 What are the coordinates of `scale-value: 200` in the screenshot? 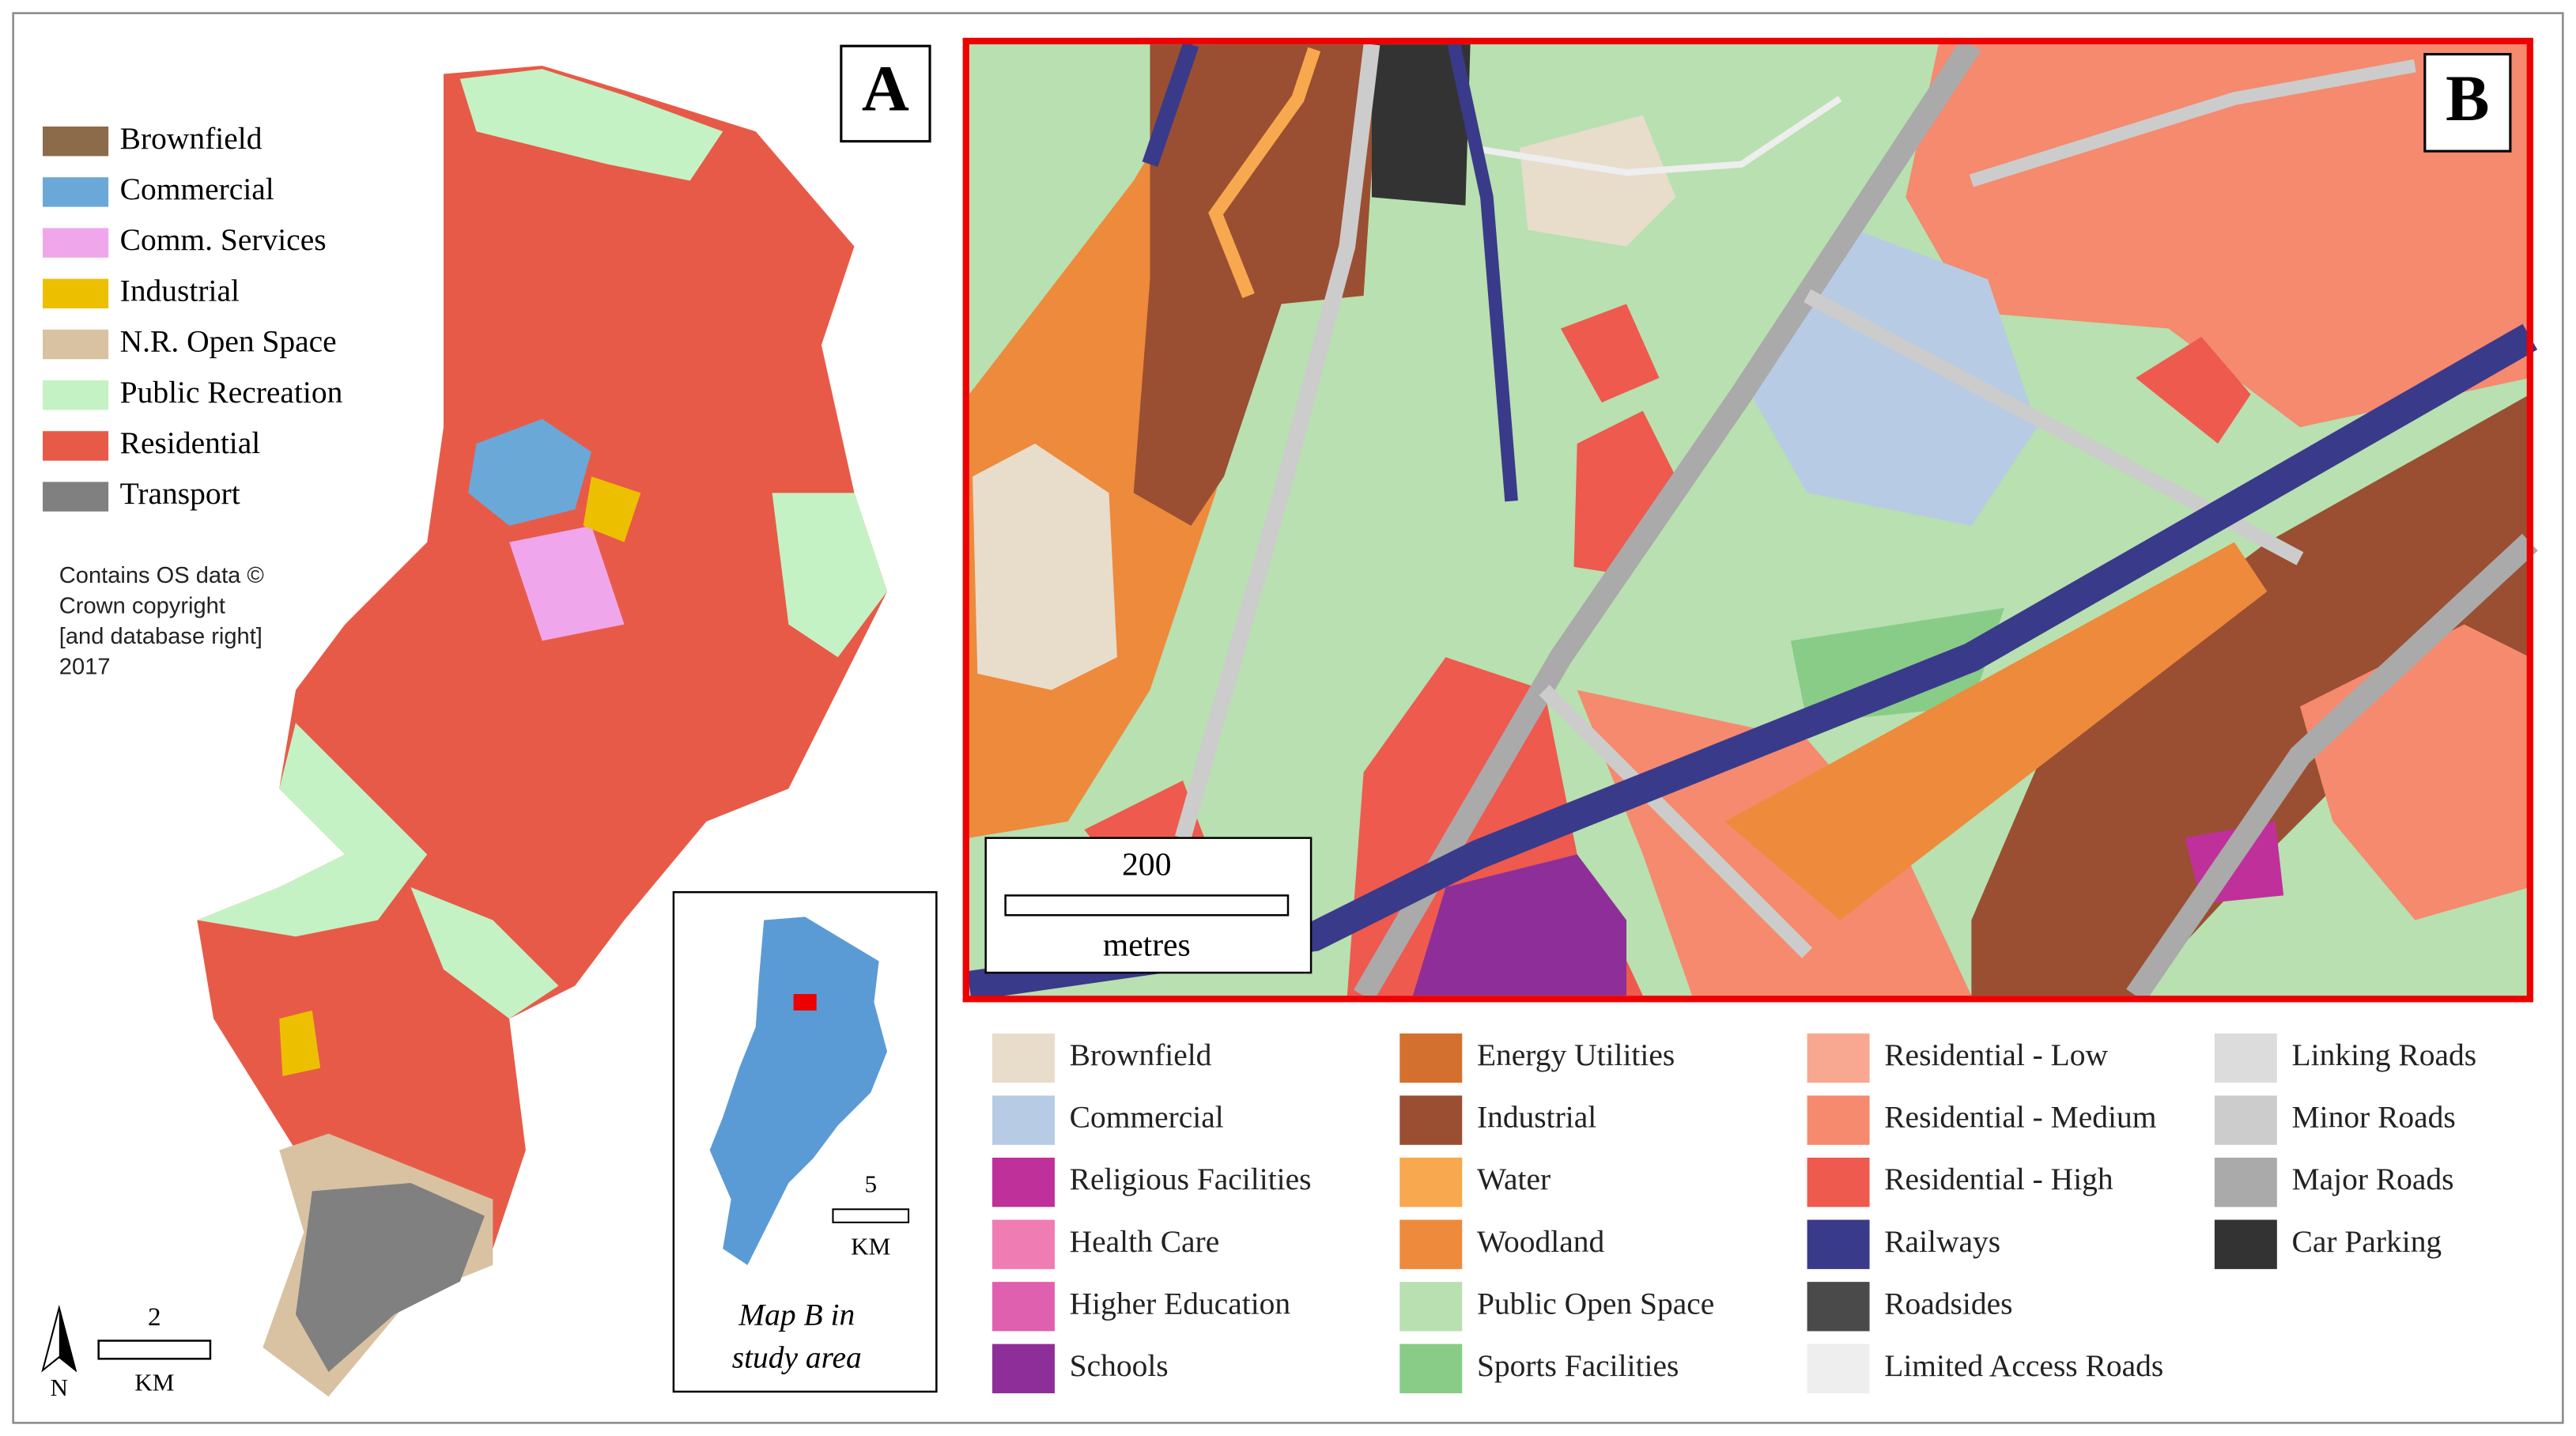 It's located at (1146, 864).